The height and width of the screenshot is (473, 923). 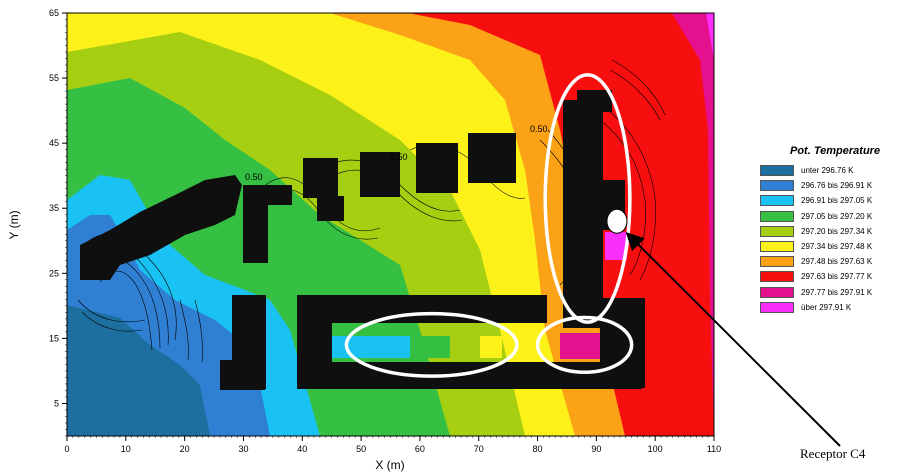 I want to click on courtyard-cell-cyan, so click(x=371, y=347).